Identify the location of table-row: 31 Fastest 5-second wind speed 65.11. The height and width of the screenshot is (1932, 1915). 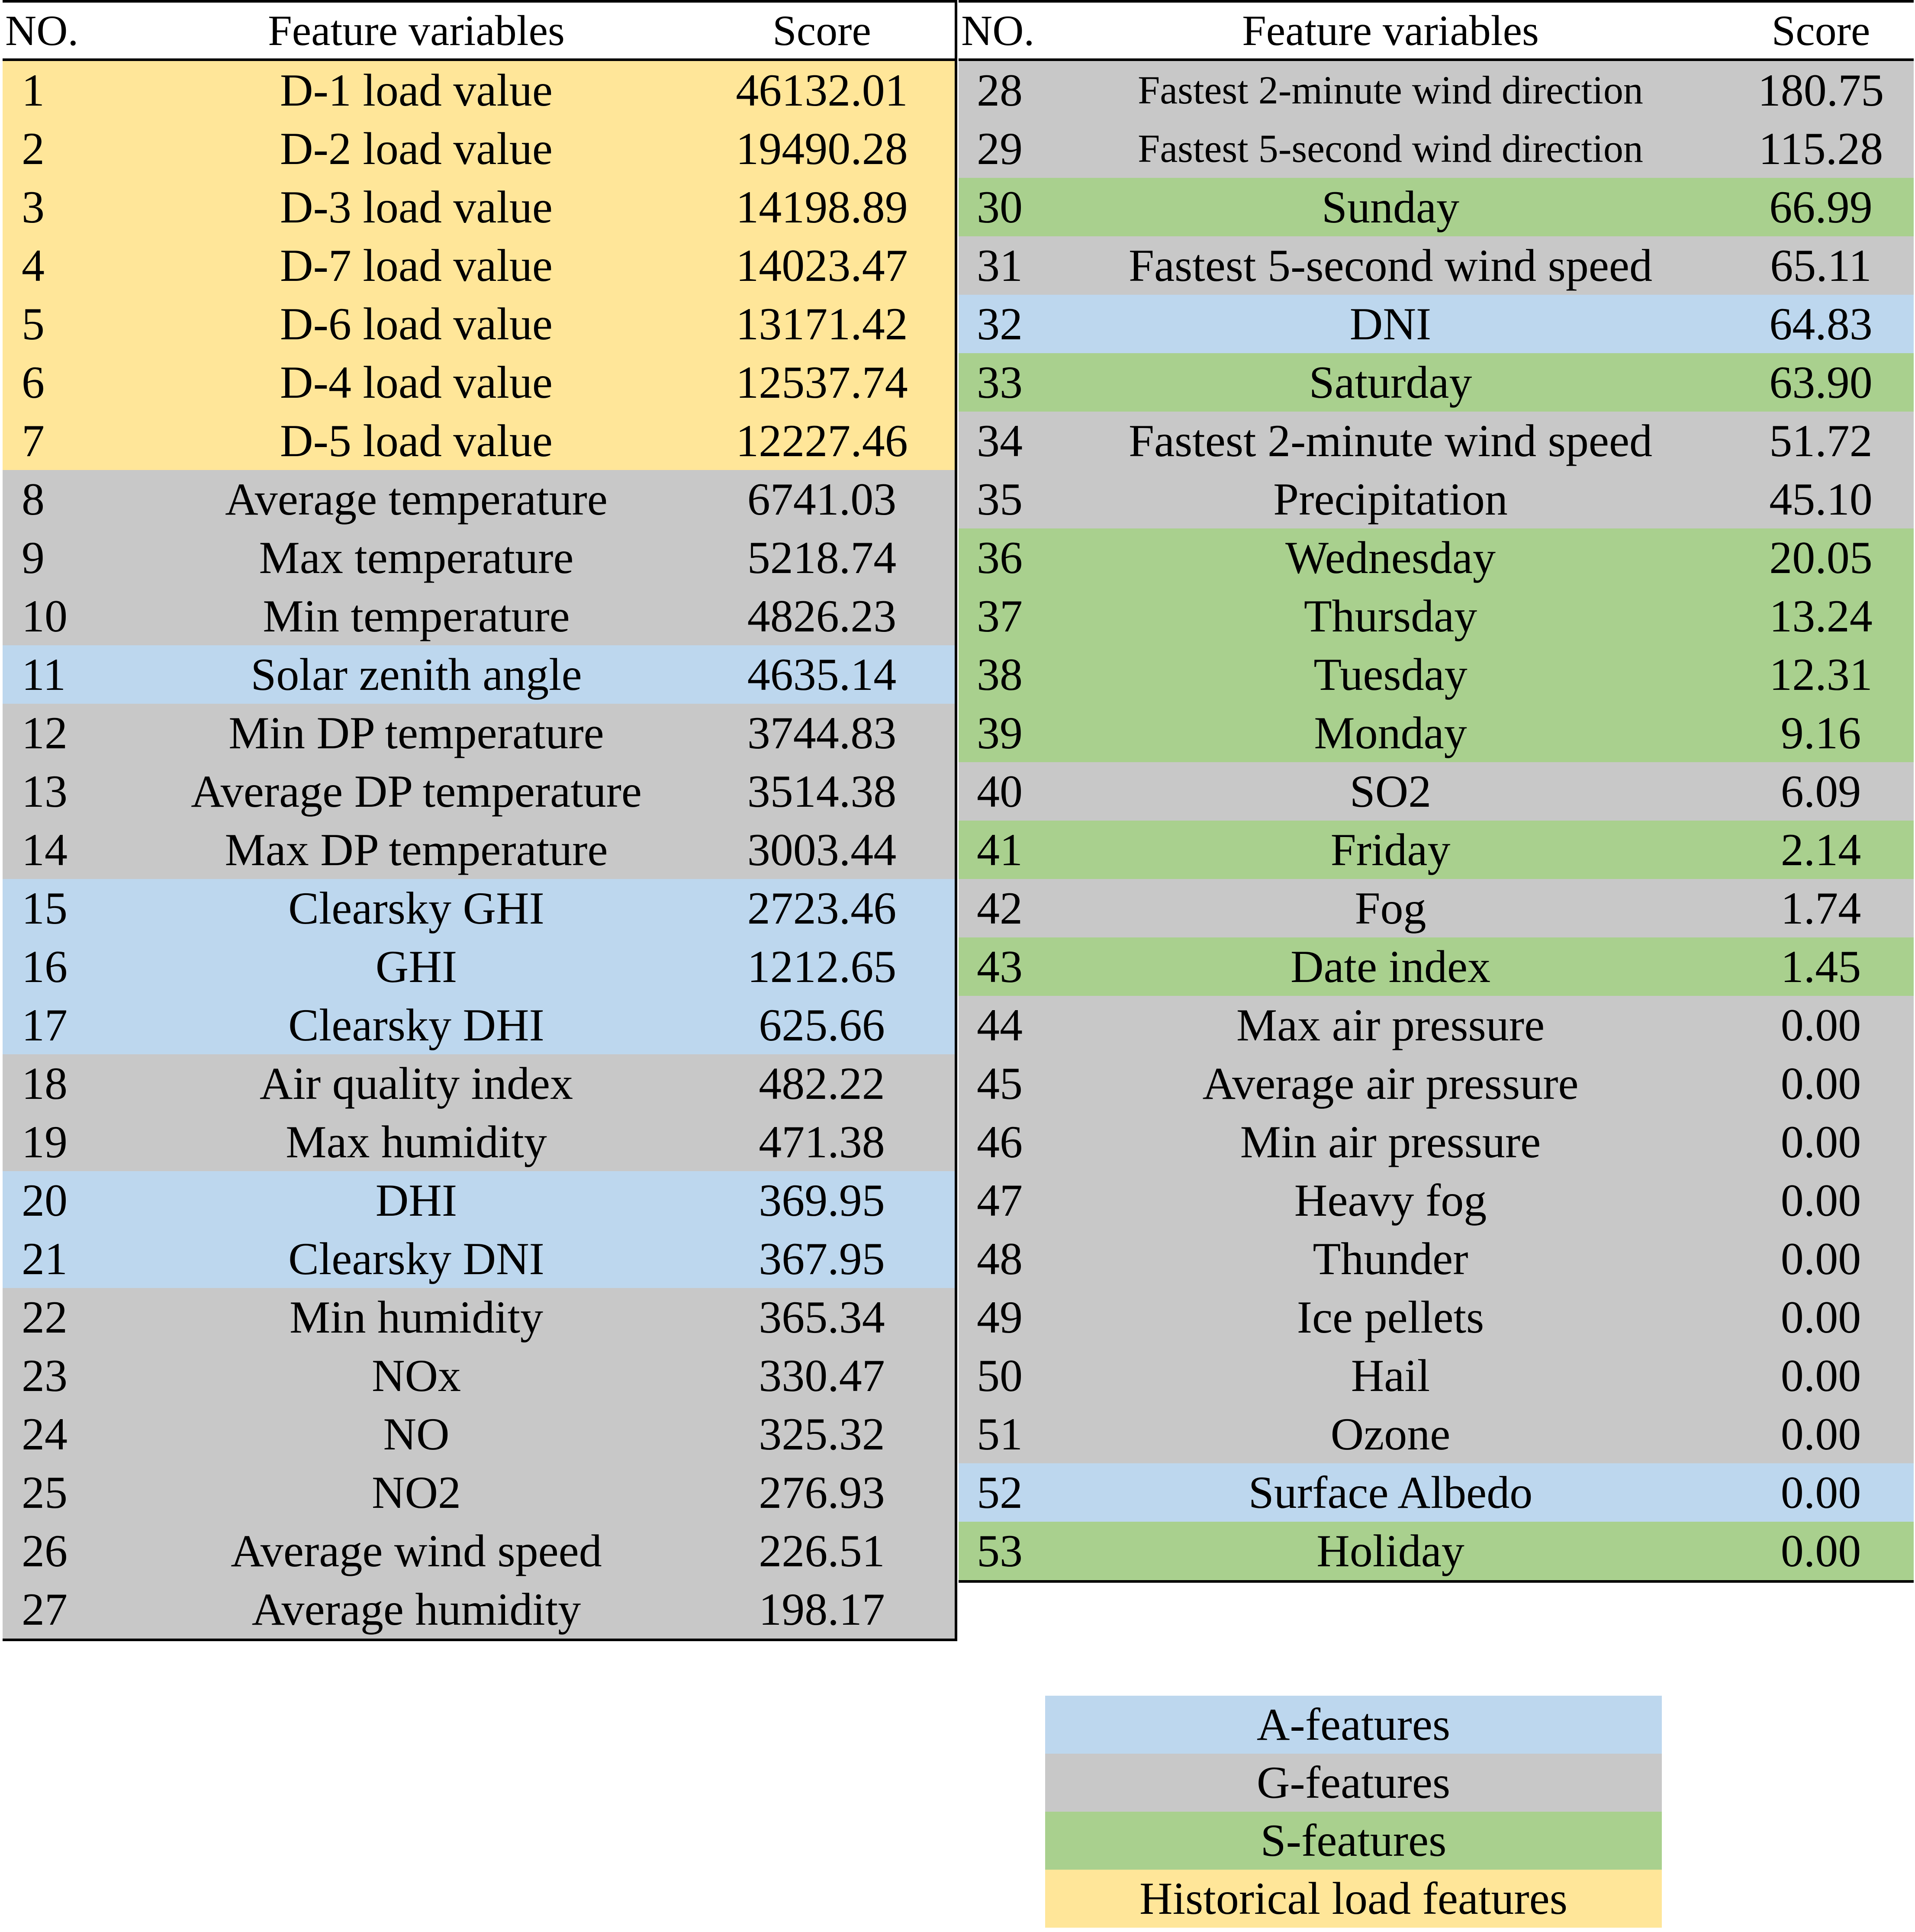
(1437, 265).